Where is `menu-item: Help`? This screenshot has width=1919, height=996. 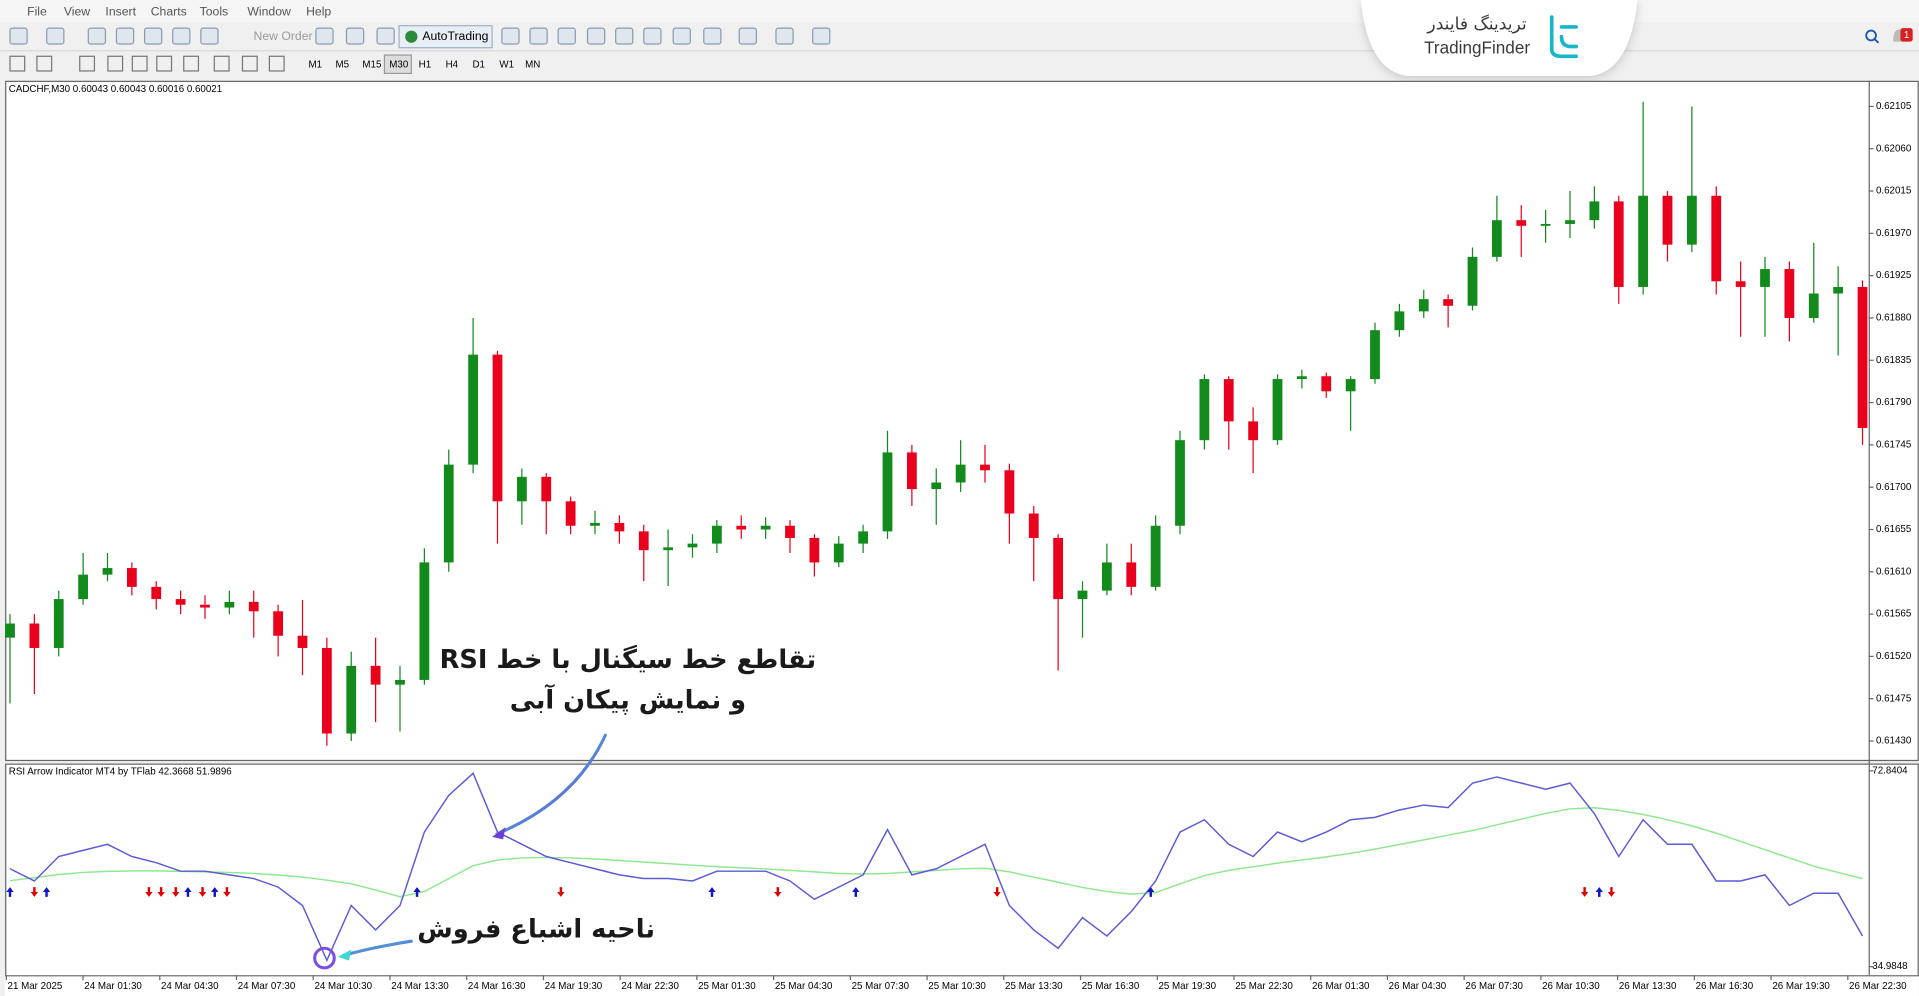 menu-item: Help is located at coordinates (318, 11).